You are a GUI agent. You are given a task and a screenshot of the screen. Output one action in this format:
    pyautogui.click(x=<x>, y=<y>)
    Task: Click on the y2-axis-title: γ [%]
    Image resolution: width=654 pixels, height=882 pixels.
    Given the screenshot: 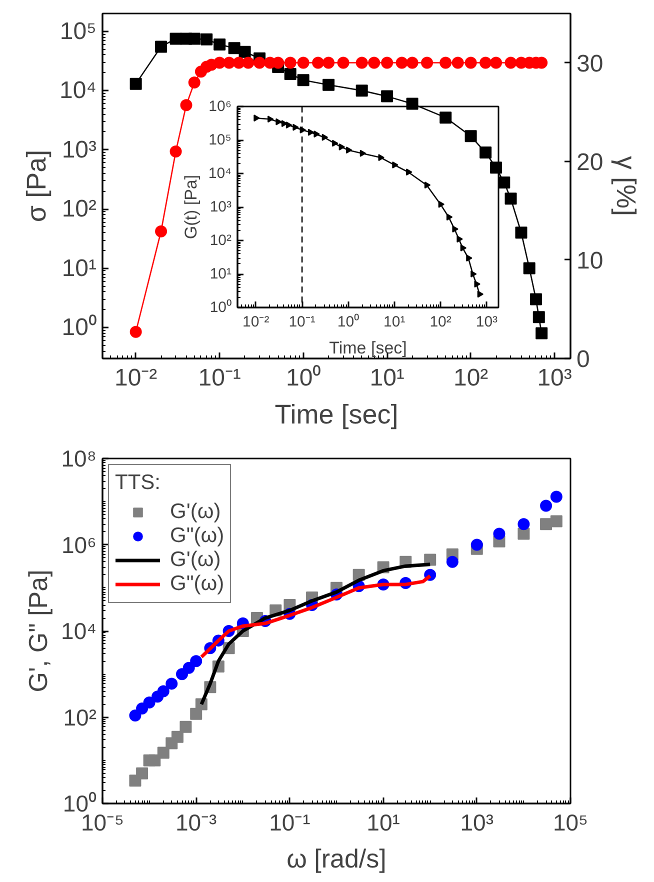 What is the action you would take?
    pyautogui.click(x=626, y=186)
    